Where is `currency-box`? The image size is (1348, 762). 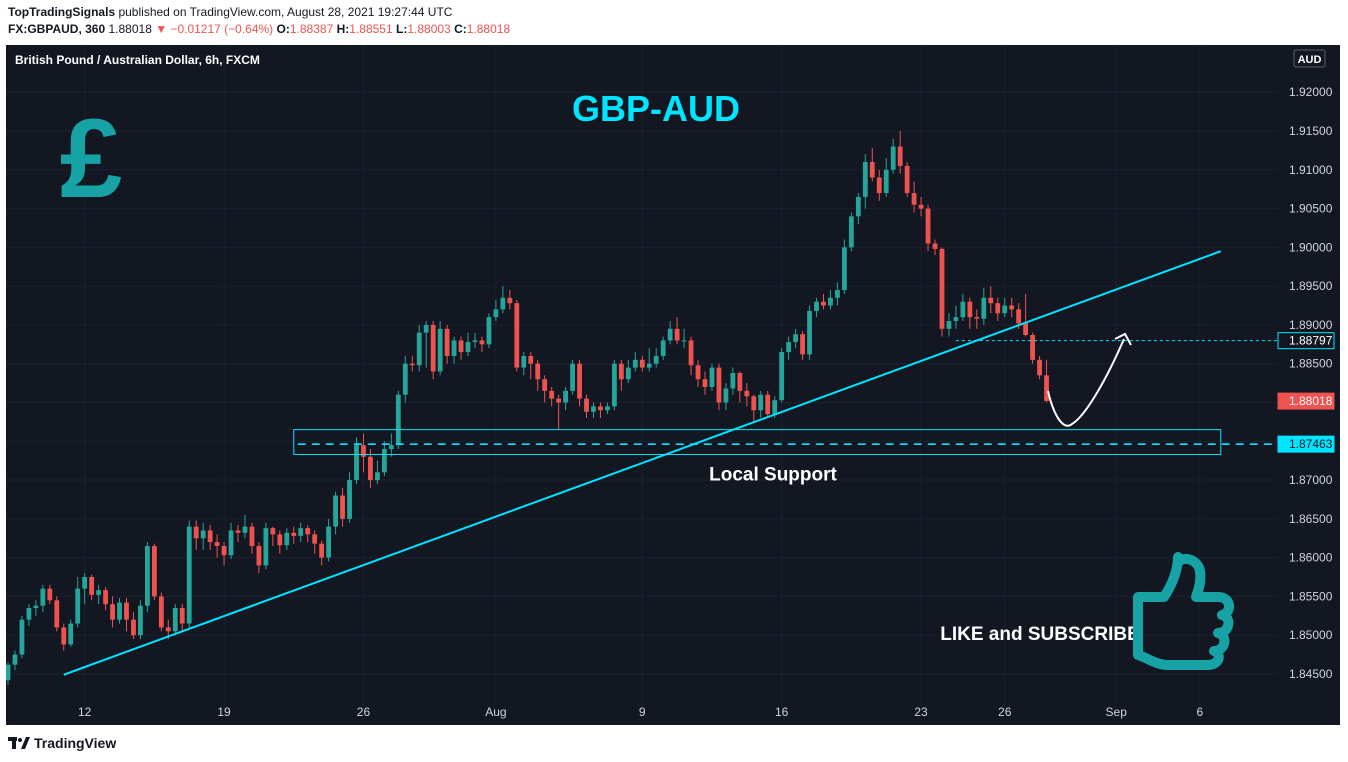
currency-box is located at coordinates (1309, 58).